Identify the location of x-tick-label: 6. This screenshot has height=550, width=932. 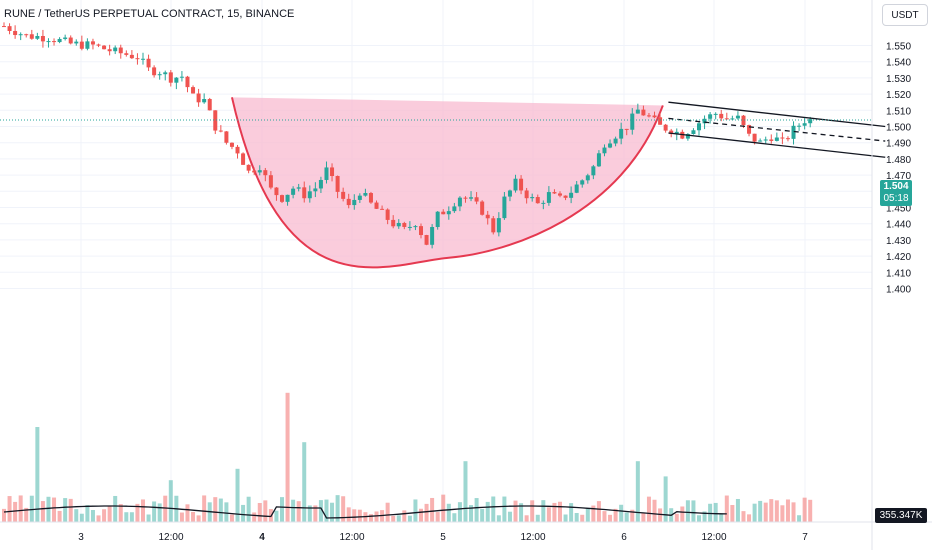
(624, 537).